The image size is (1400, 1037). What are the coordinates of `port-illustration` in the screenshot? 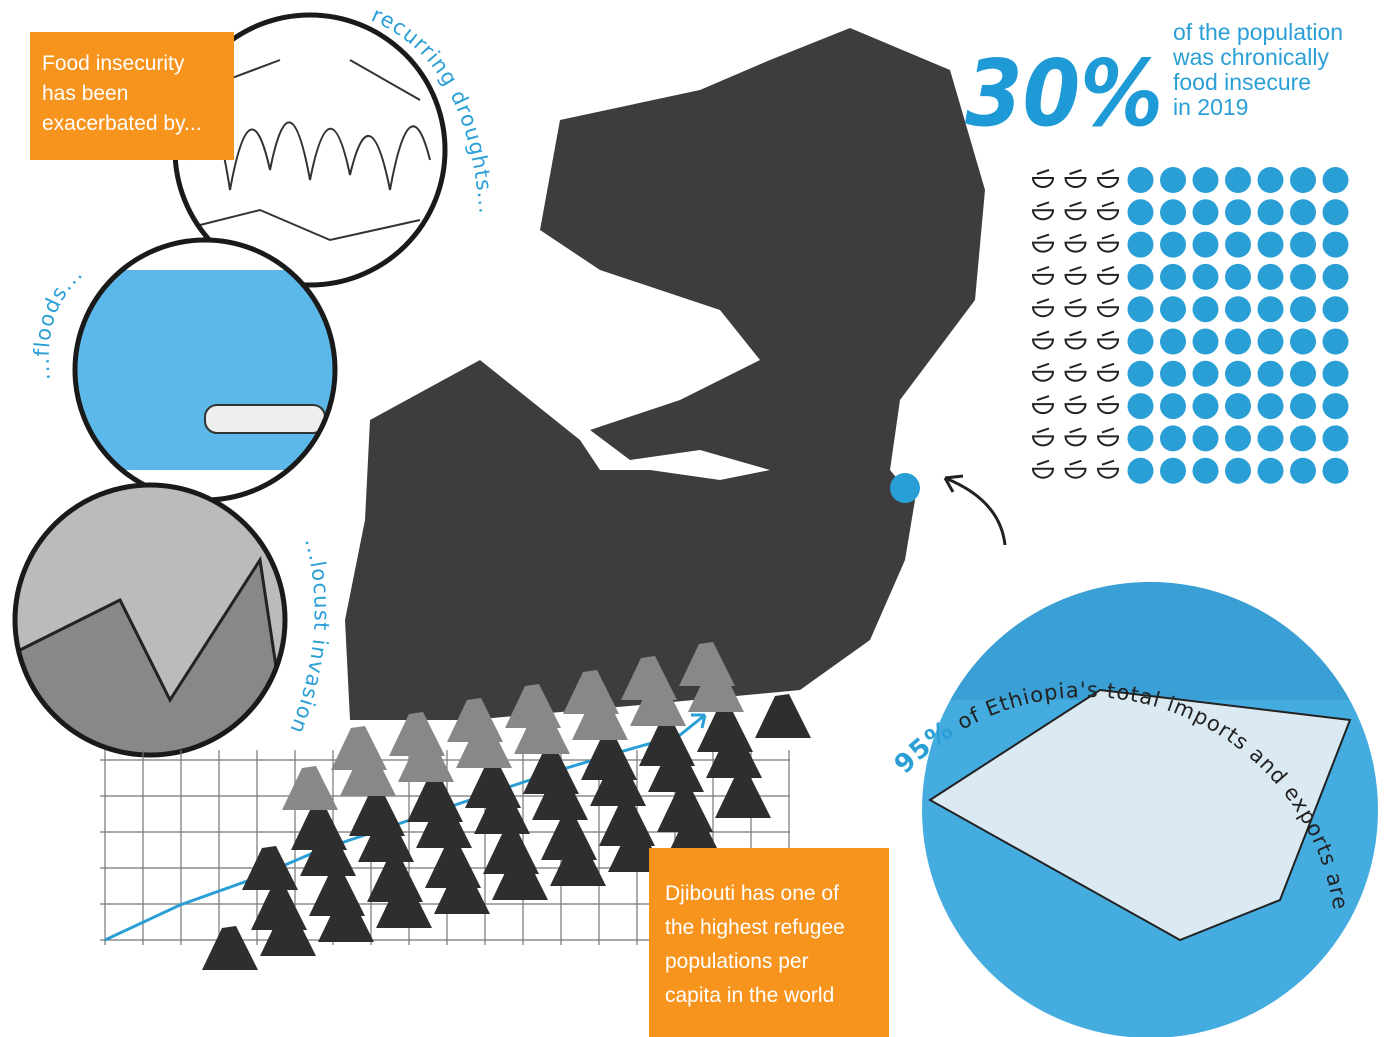 It's located at (1150, 809).